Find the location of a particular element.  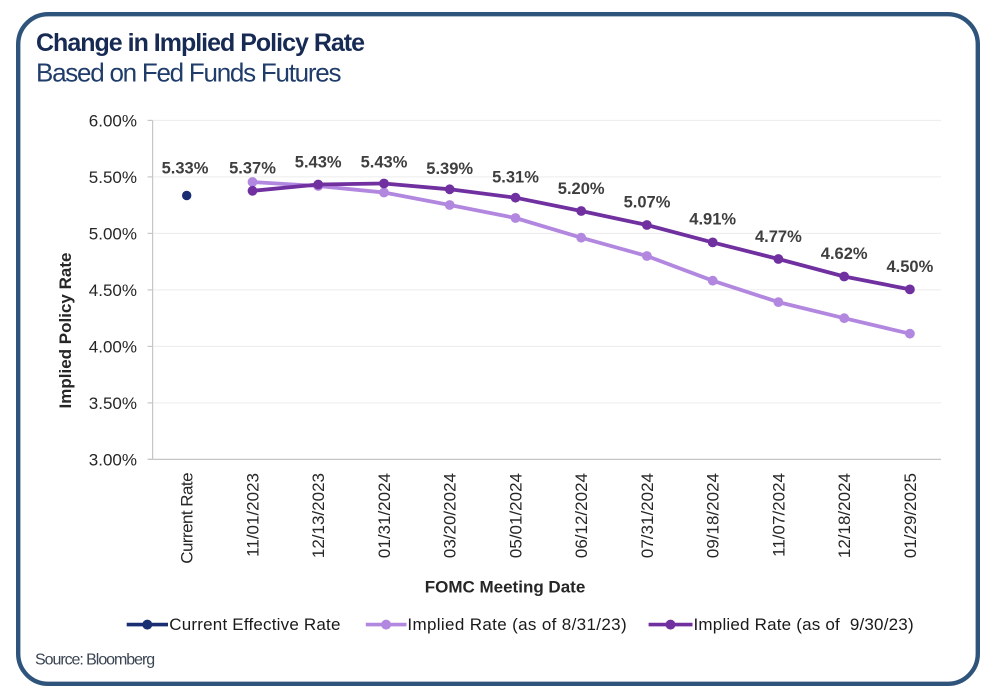

svg-text: 07/31/2024 is located at coordinates (647, 515).